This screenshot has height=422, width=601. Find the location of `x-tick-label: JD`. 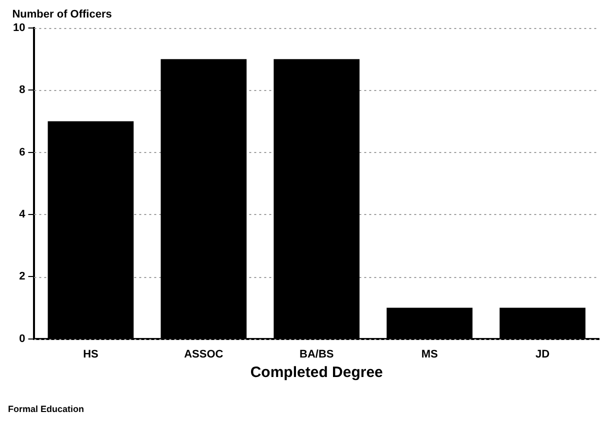

x-tick-label: JD is located at coordinates (542, 354).